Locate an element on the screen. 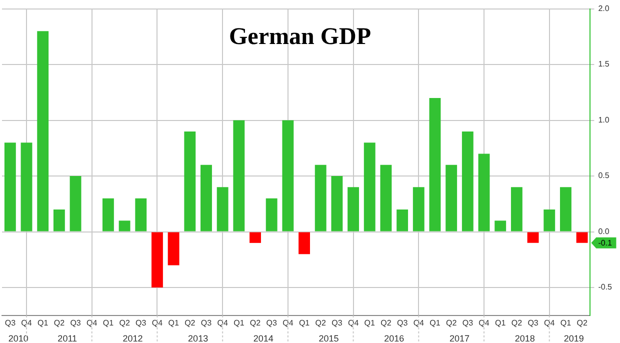 This screenshot has height=343, width=620. y-tick-label: 2.0 is located at coordinates (604, 9).